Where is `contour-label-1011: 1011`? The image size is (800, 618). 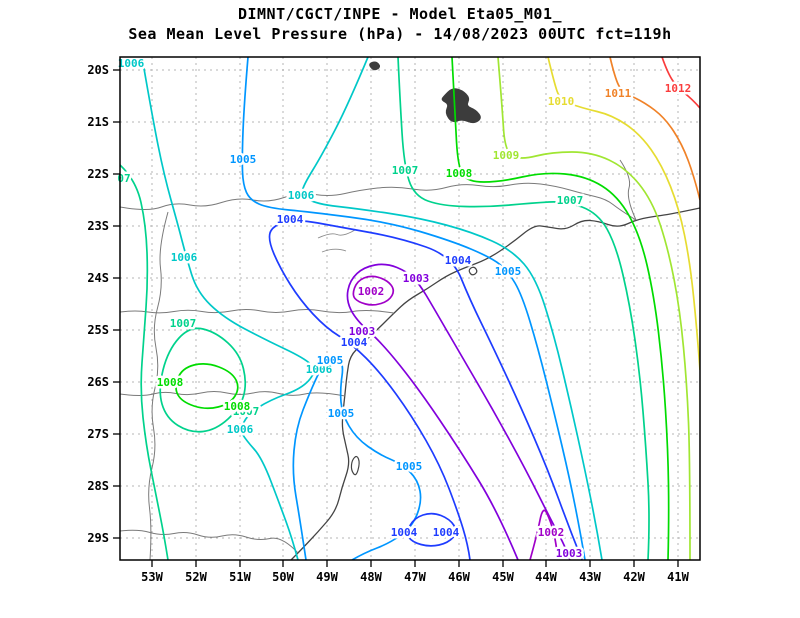
contour-label-1011: 1011 is located at coordinates (618, 93).